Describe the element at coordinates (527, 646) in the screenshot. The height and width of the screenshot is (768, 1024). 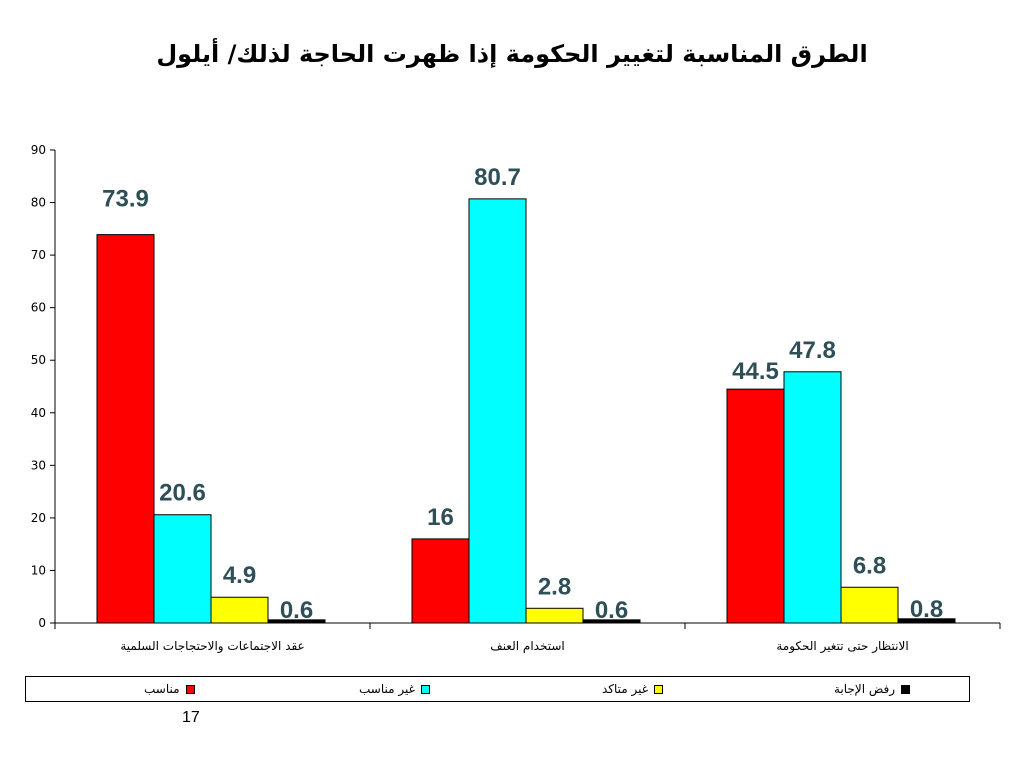
I see `category-label: استخدام العنف` at that location.